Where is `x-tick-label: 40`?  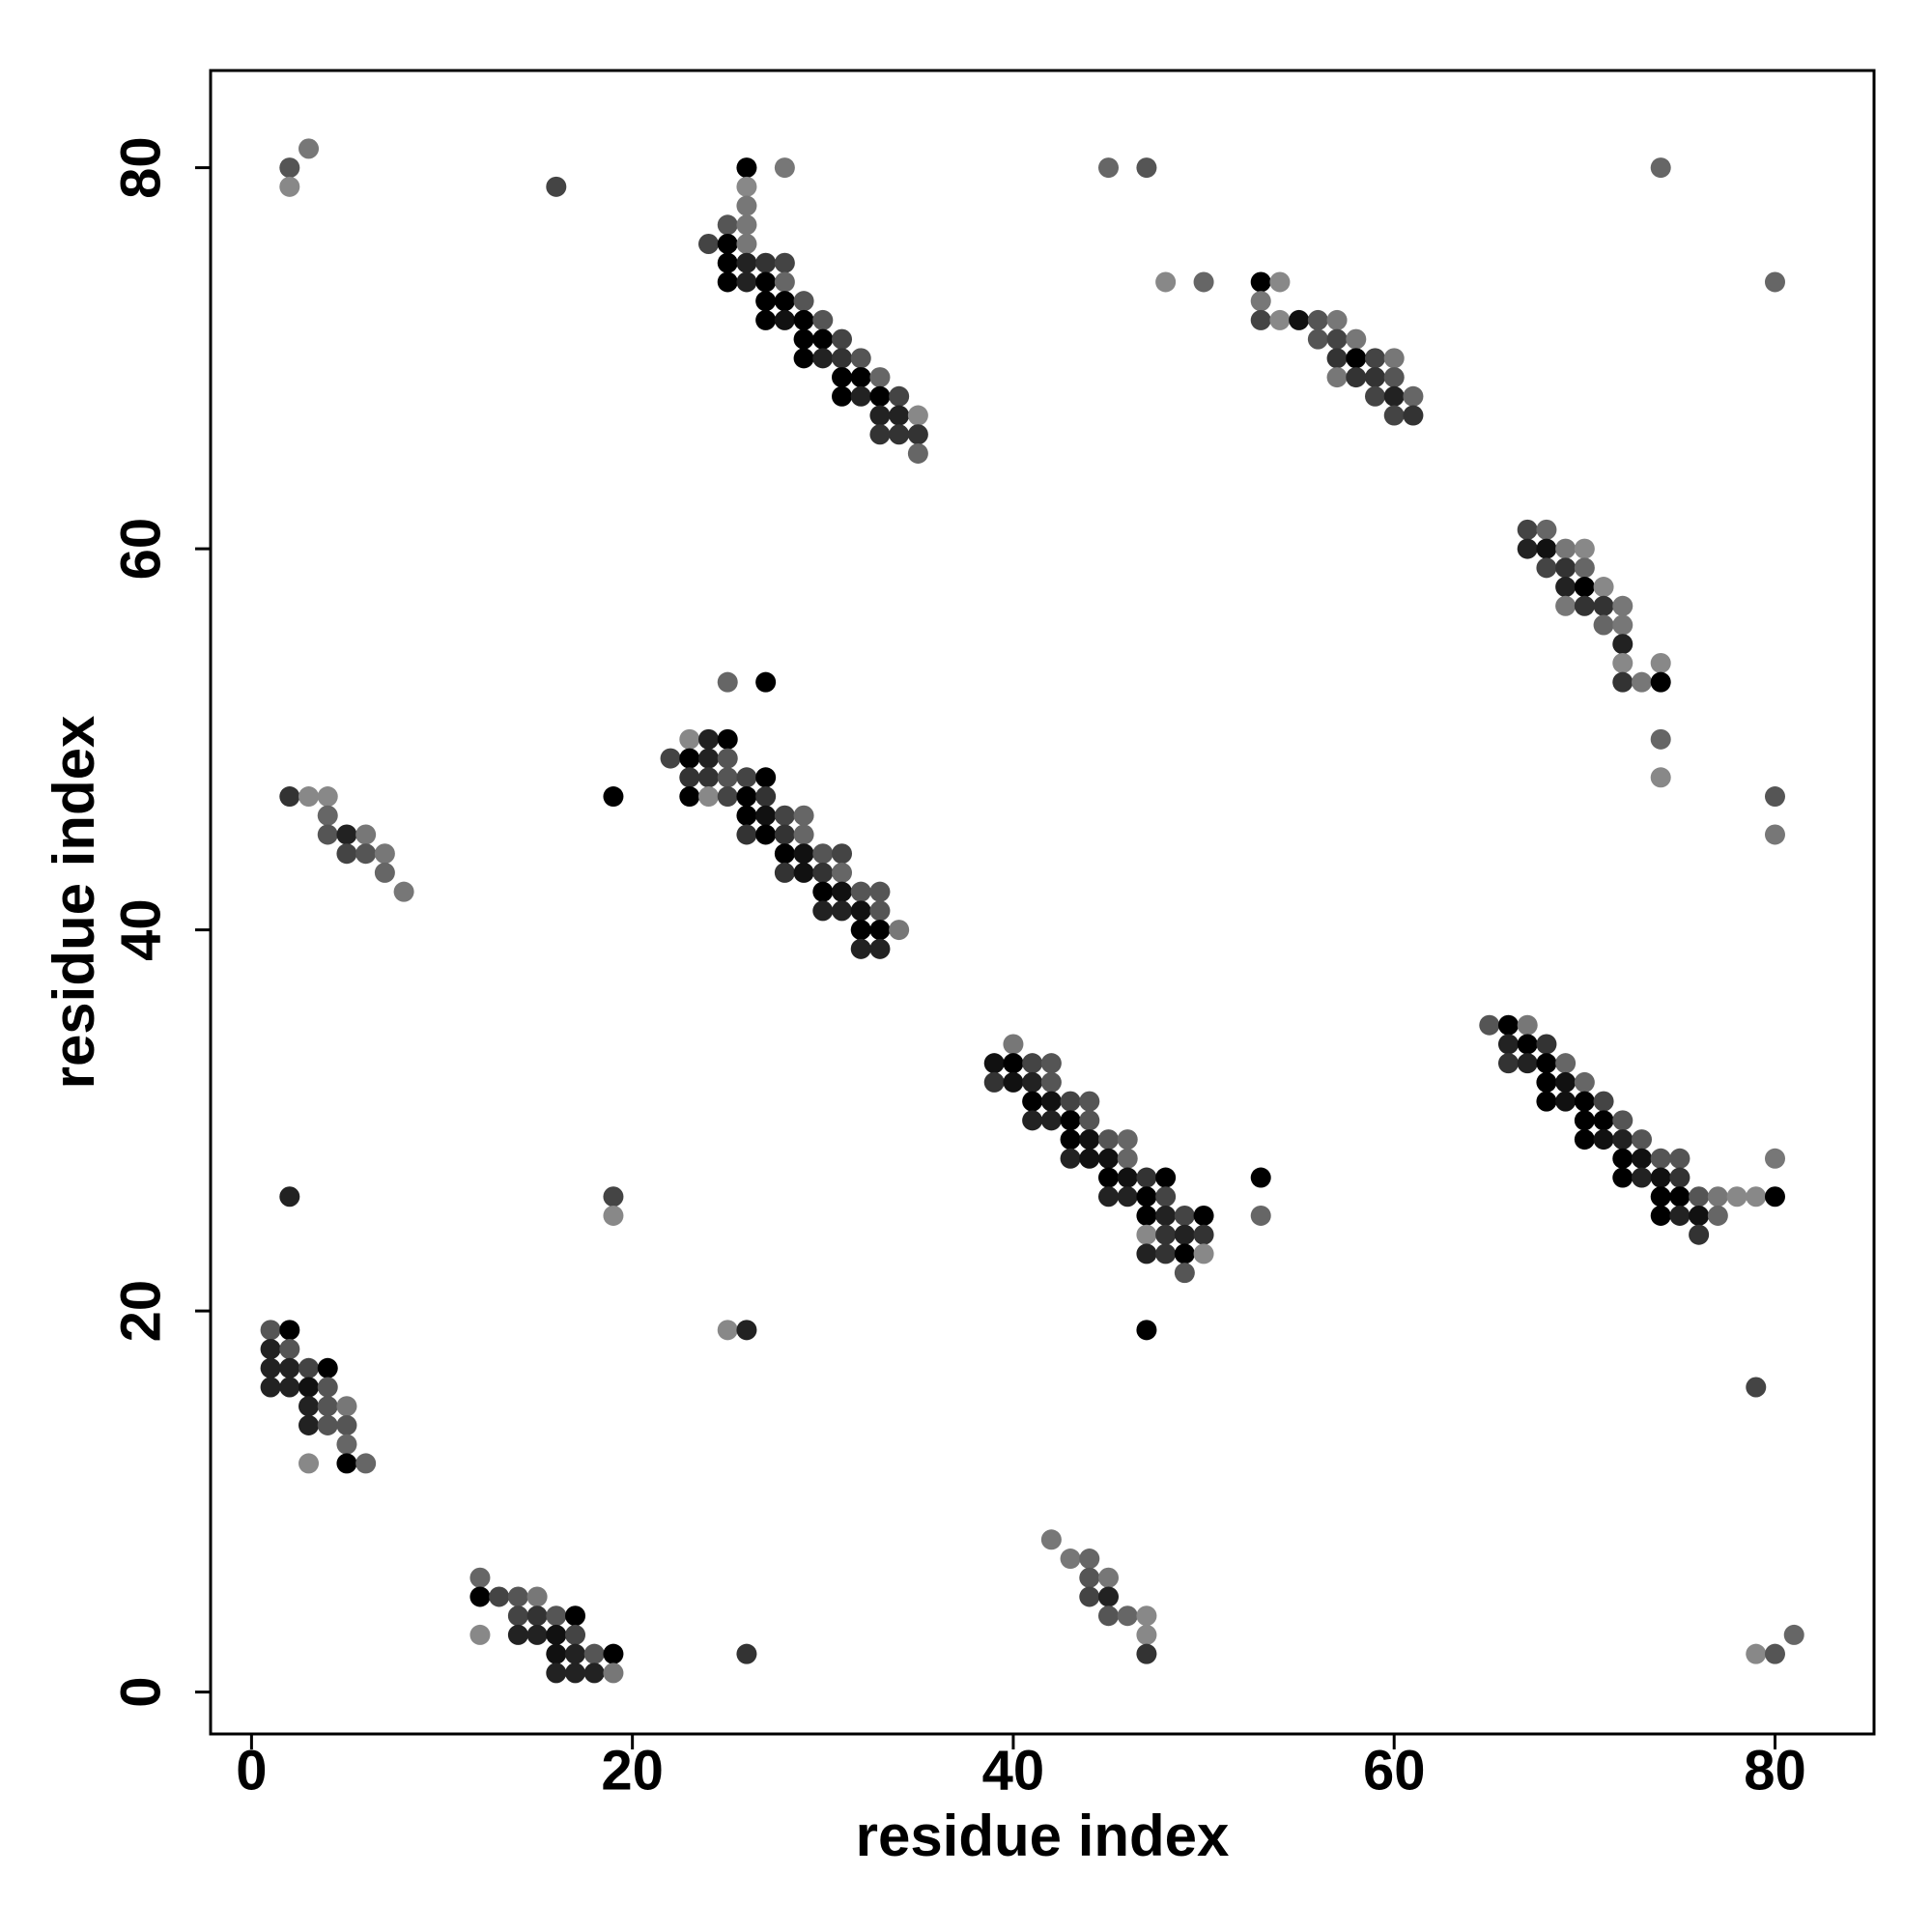 x-tick-label: 40 is located at coordinates (1013, 1770).